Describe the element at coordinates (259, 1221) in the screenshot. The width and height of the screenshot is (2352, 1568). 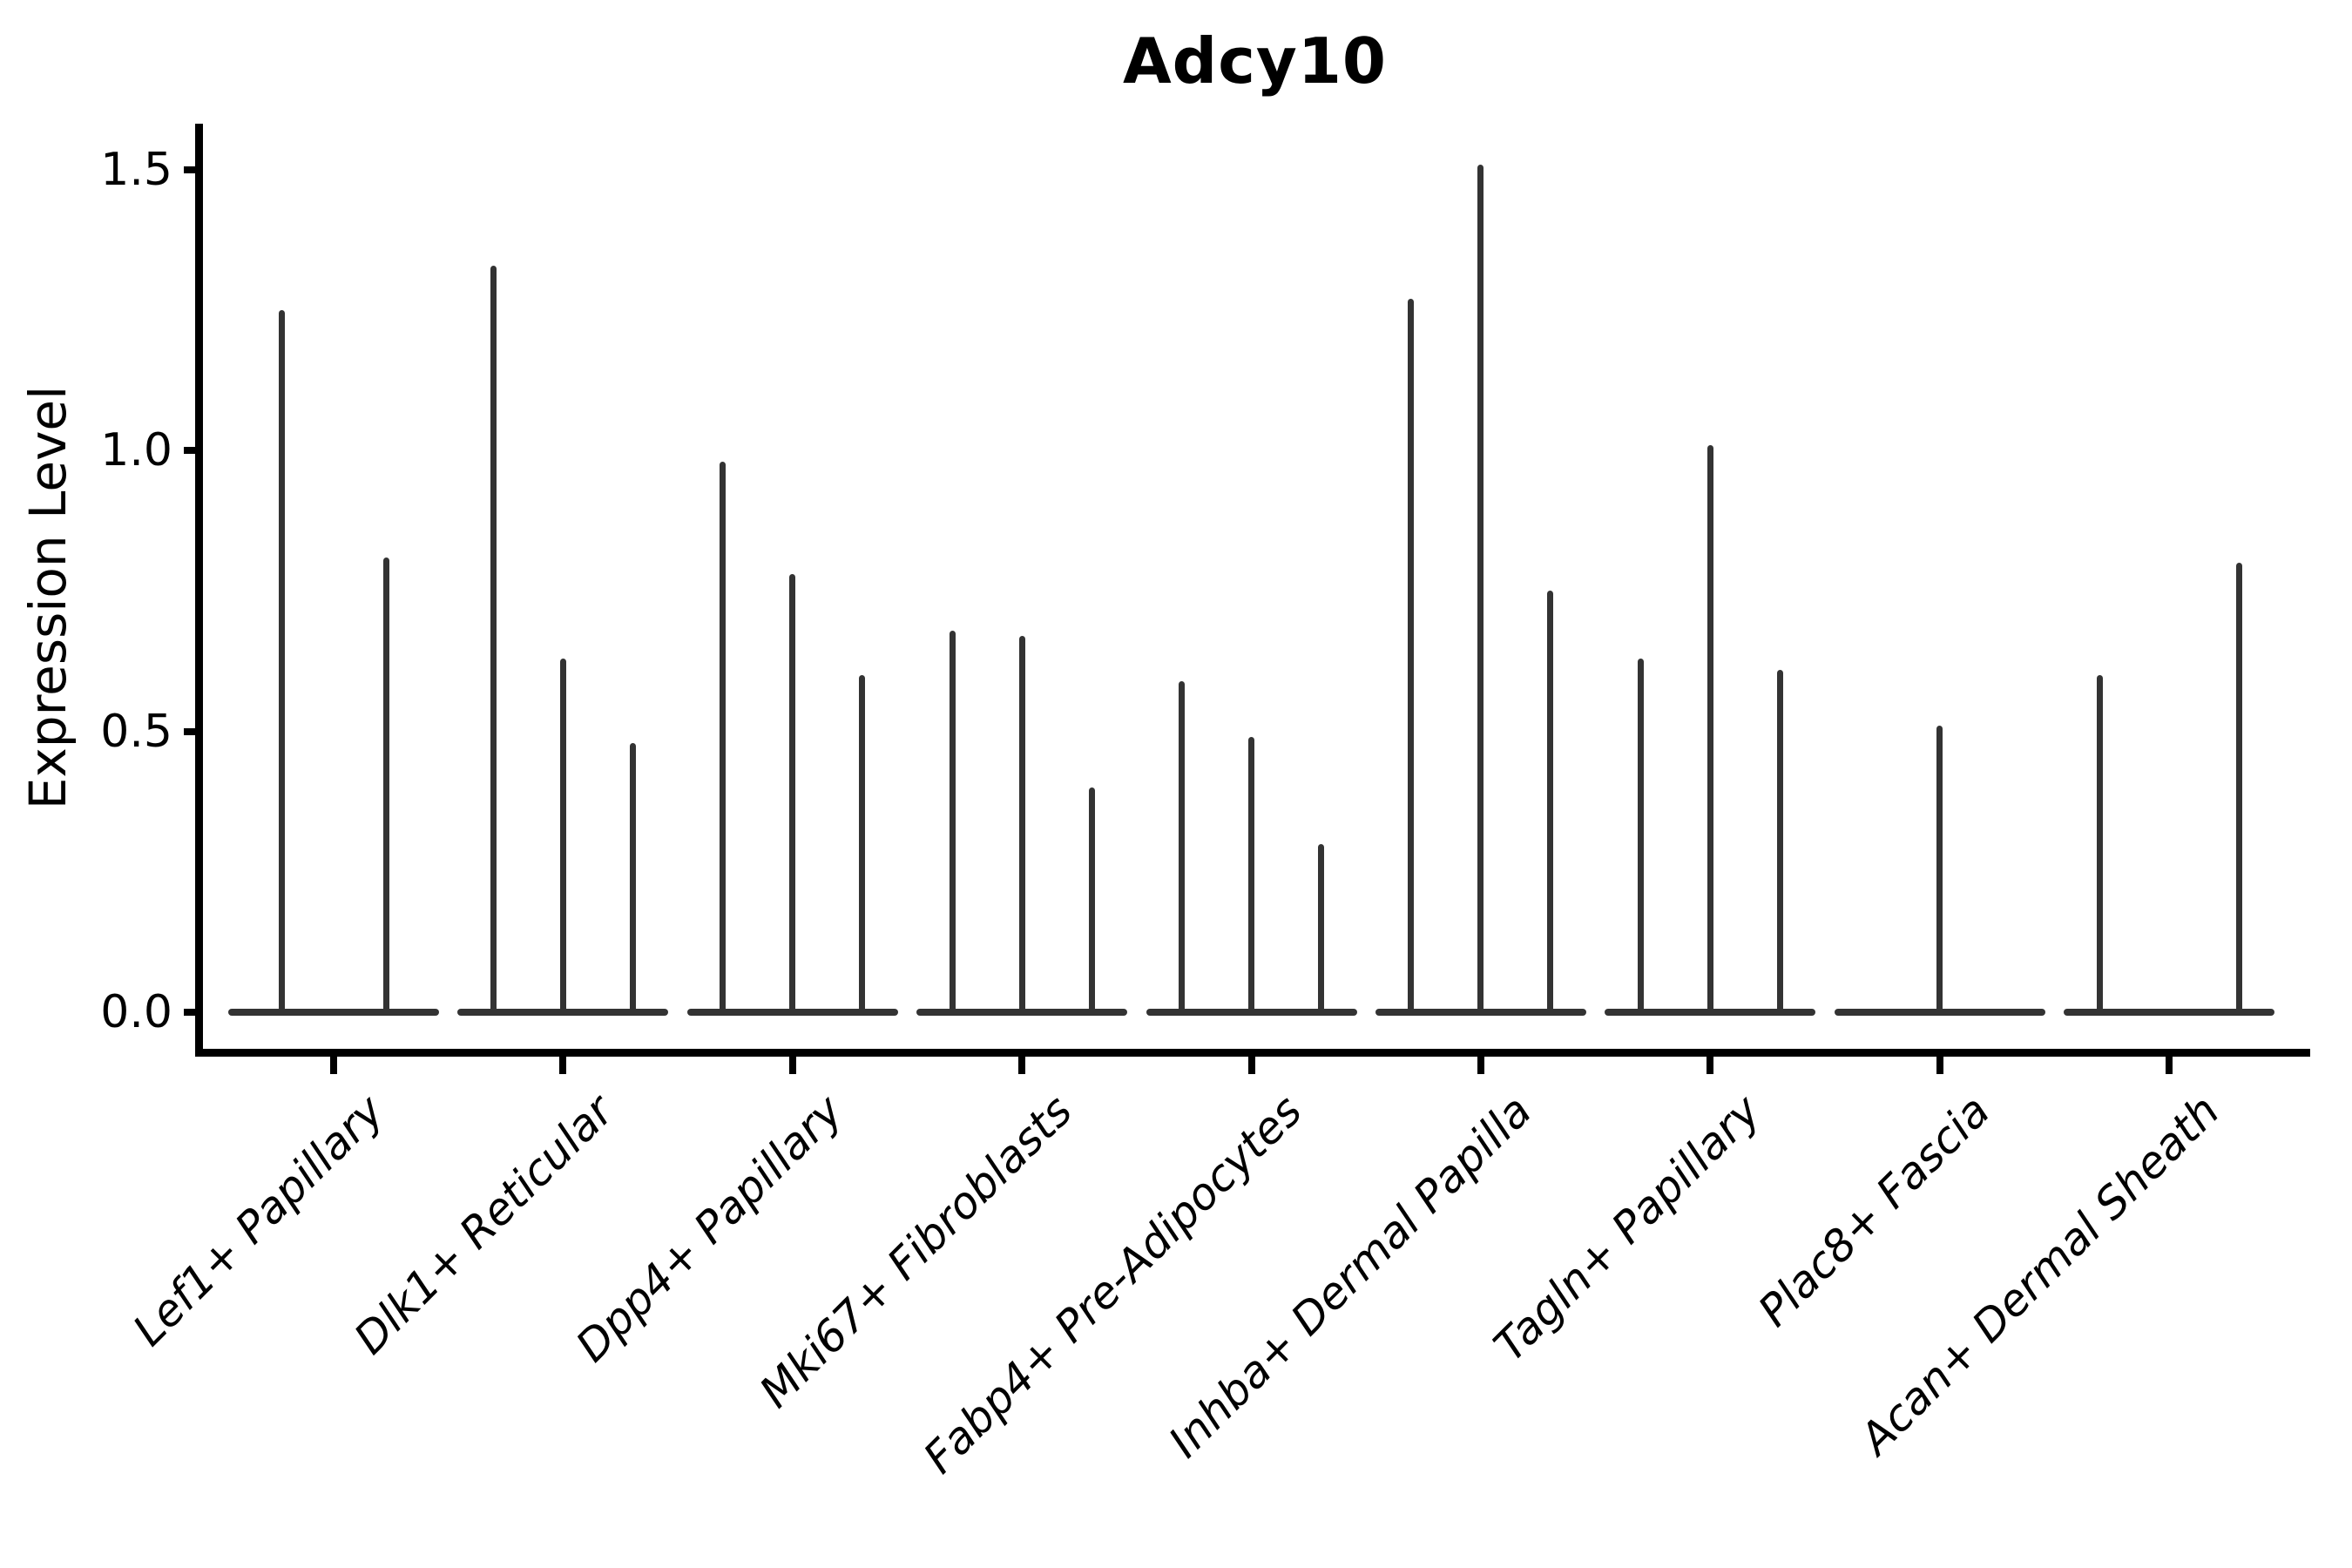
I see `x-tick-label: Lef1+ Papillary` at that location.